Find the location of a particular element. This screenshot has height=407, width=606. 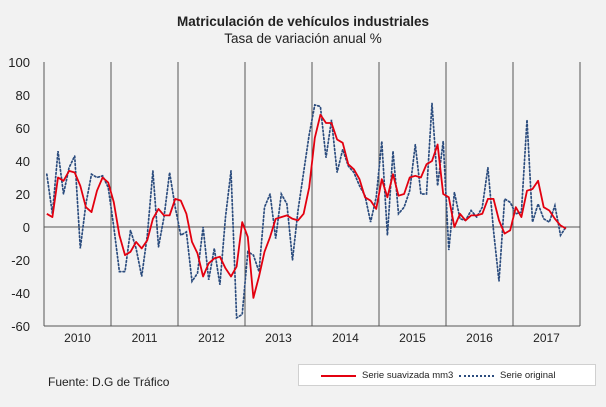

y-tick-label: 60 is located at coordinates (23, 128).